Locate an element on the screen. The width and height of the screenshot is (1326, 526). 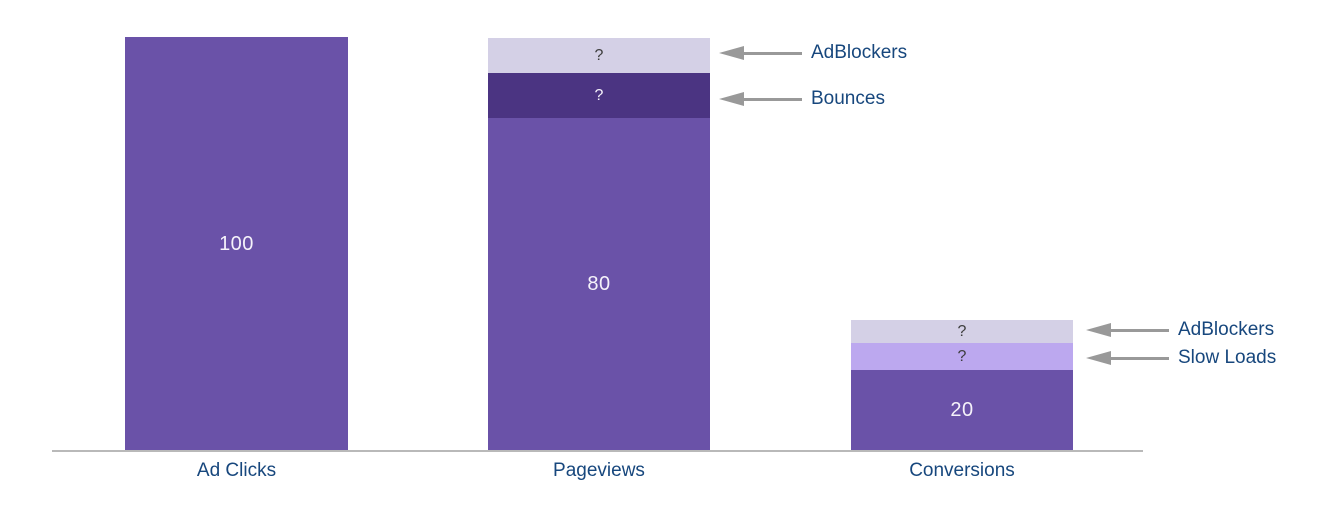
bar-value-label: 20 is located at coordinates (962, 410).